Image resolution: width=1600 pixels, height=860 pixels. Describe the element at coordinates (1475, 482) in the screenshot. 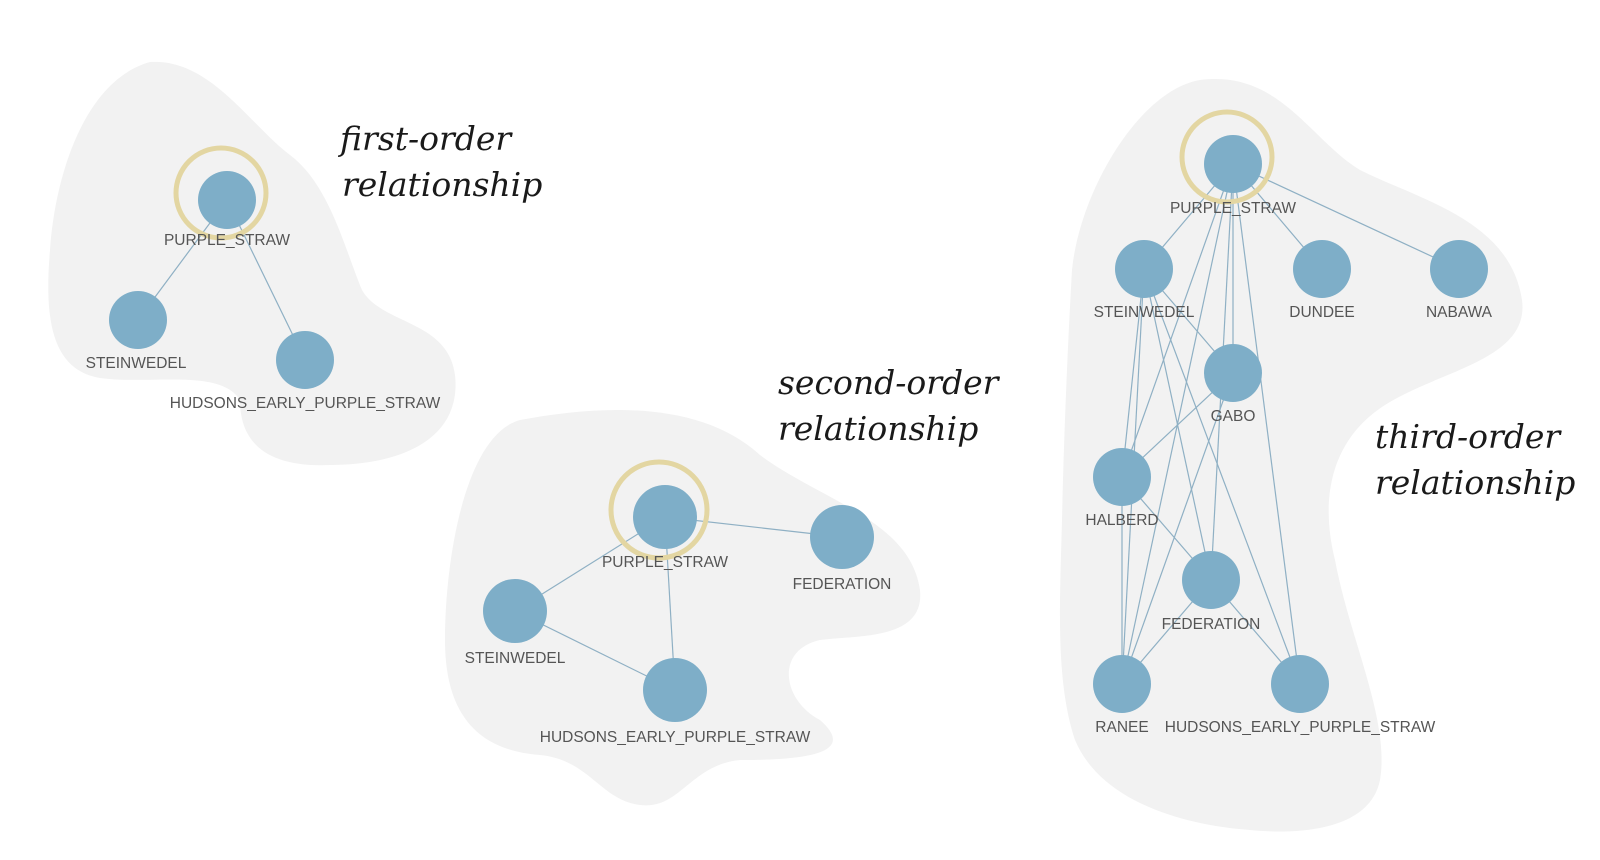

I see `panel-third-order-caption-line: relationship` at that location.